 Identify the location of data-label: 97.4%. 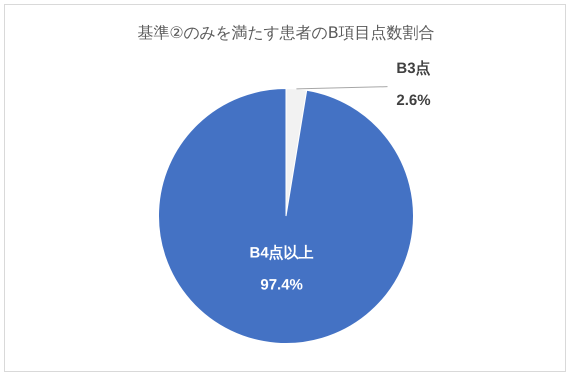
(281, 285).